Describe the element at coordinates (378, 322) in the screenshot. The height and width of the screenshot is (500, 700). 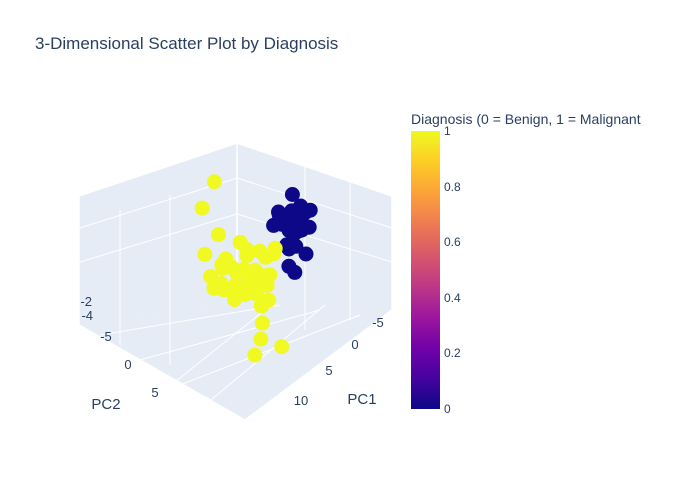
I see `pc1-tick-label: -5` at that location.